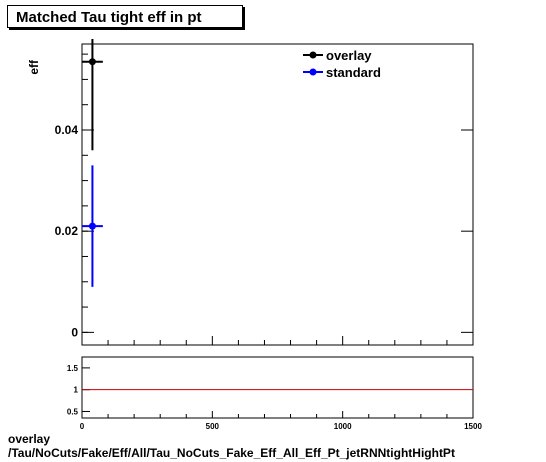 The height and width of the screenshot is (462, 546). What do you see at coordinates (92, 162) in the screenshot?
I see `main-series-layer` at bounding box center [92, 162].